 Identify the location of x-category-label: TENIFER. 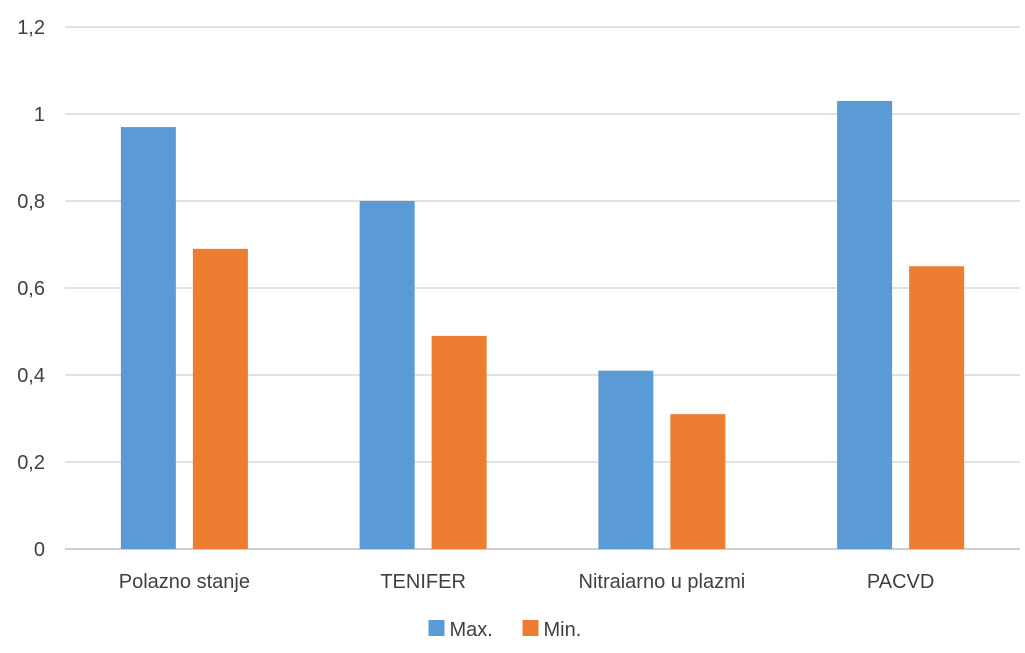
(423, 582).